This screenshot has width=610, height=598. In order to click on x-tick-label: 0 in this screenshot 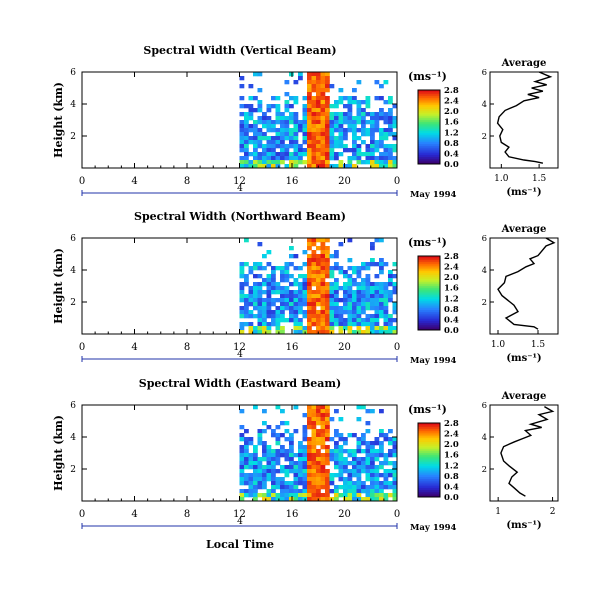, I will do `click(82, 181)`.